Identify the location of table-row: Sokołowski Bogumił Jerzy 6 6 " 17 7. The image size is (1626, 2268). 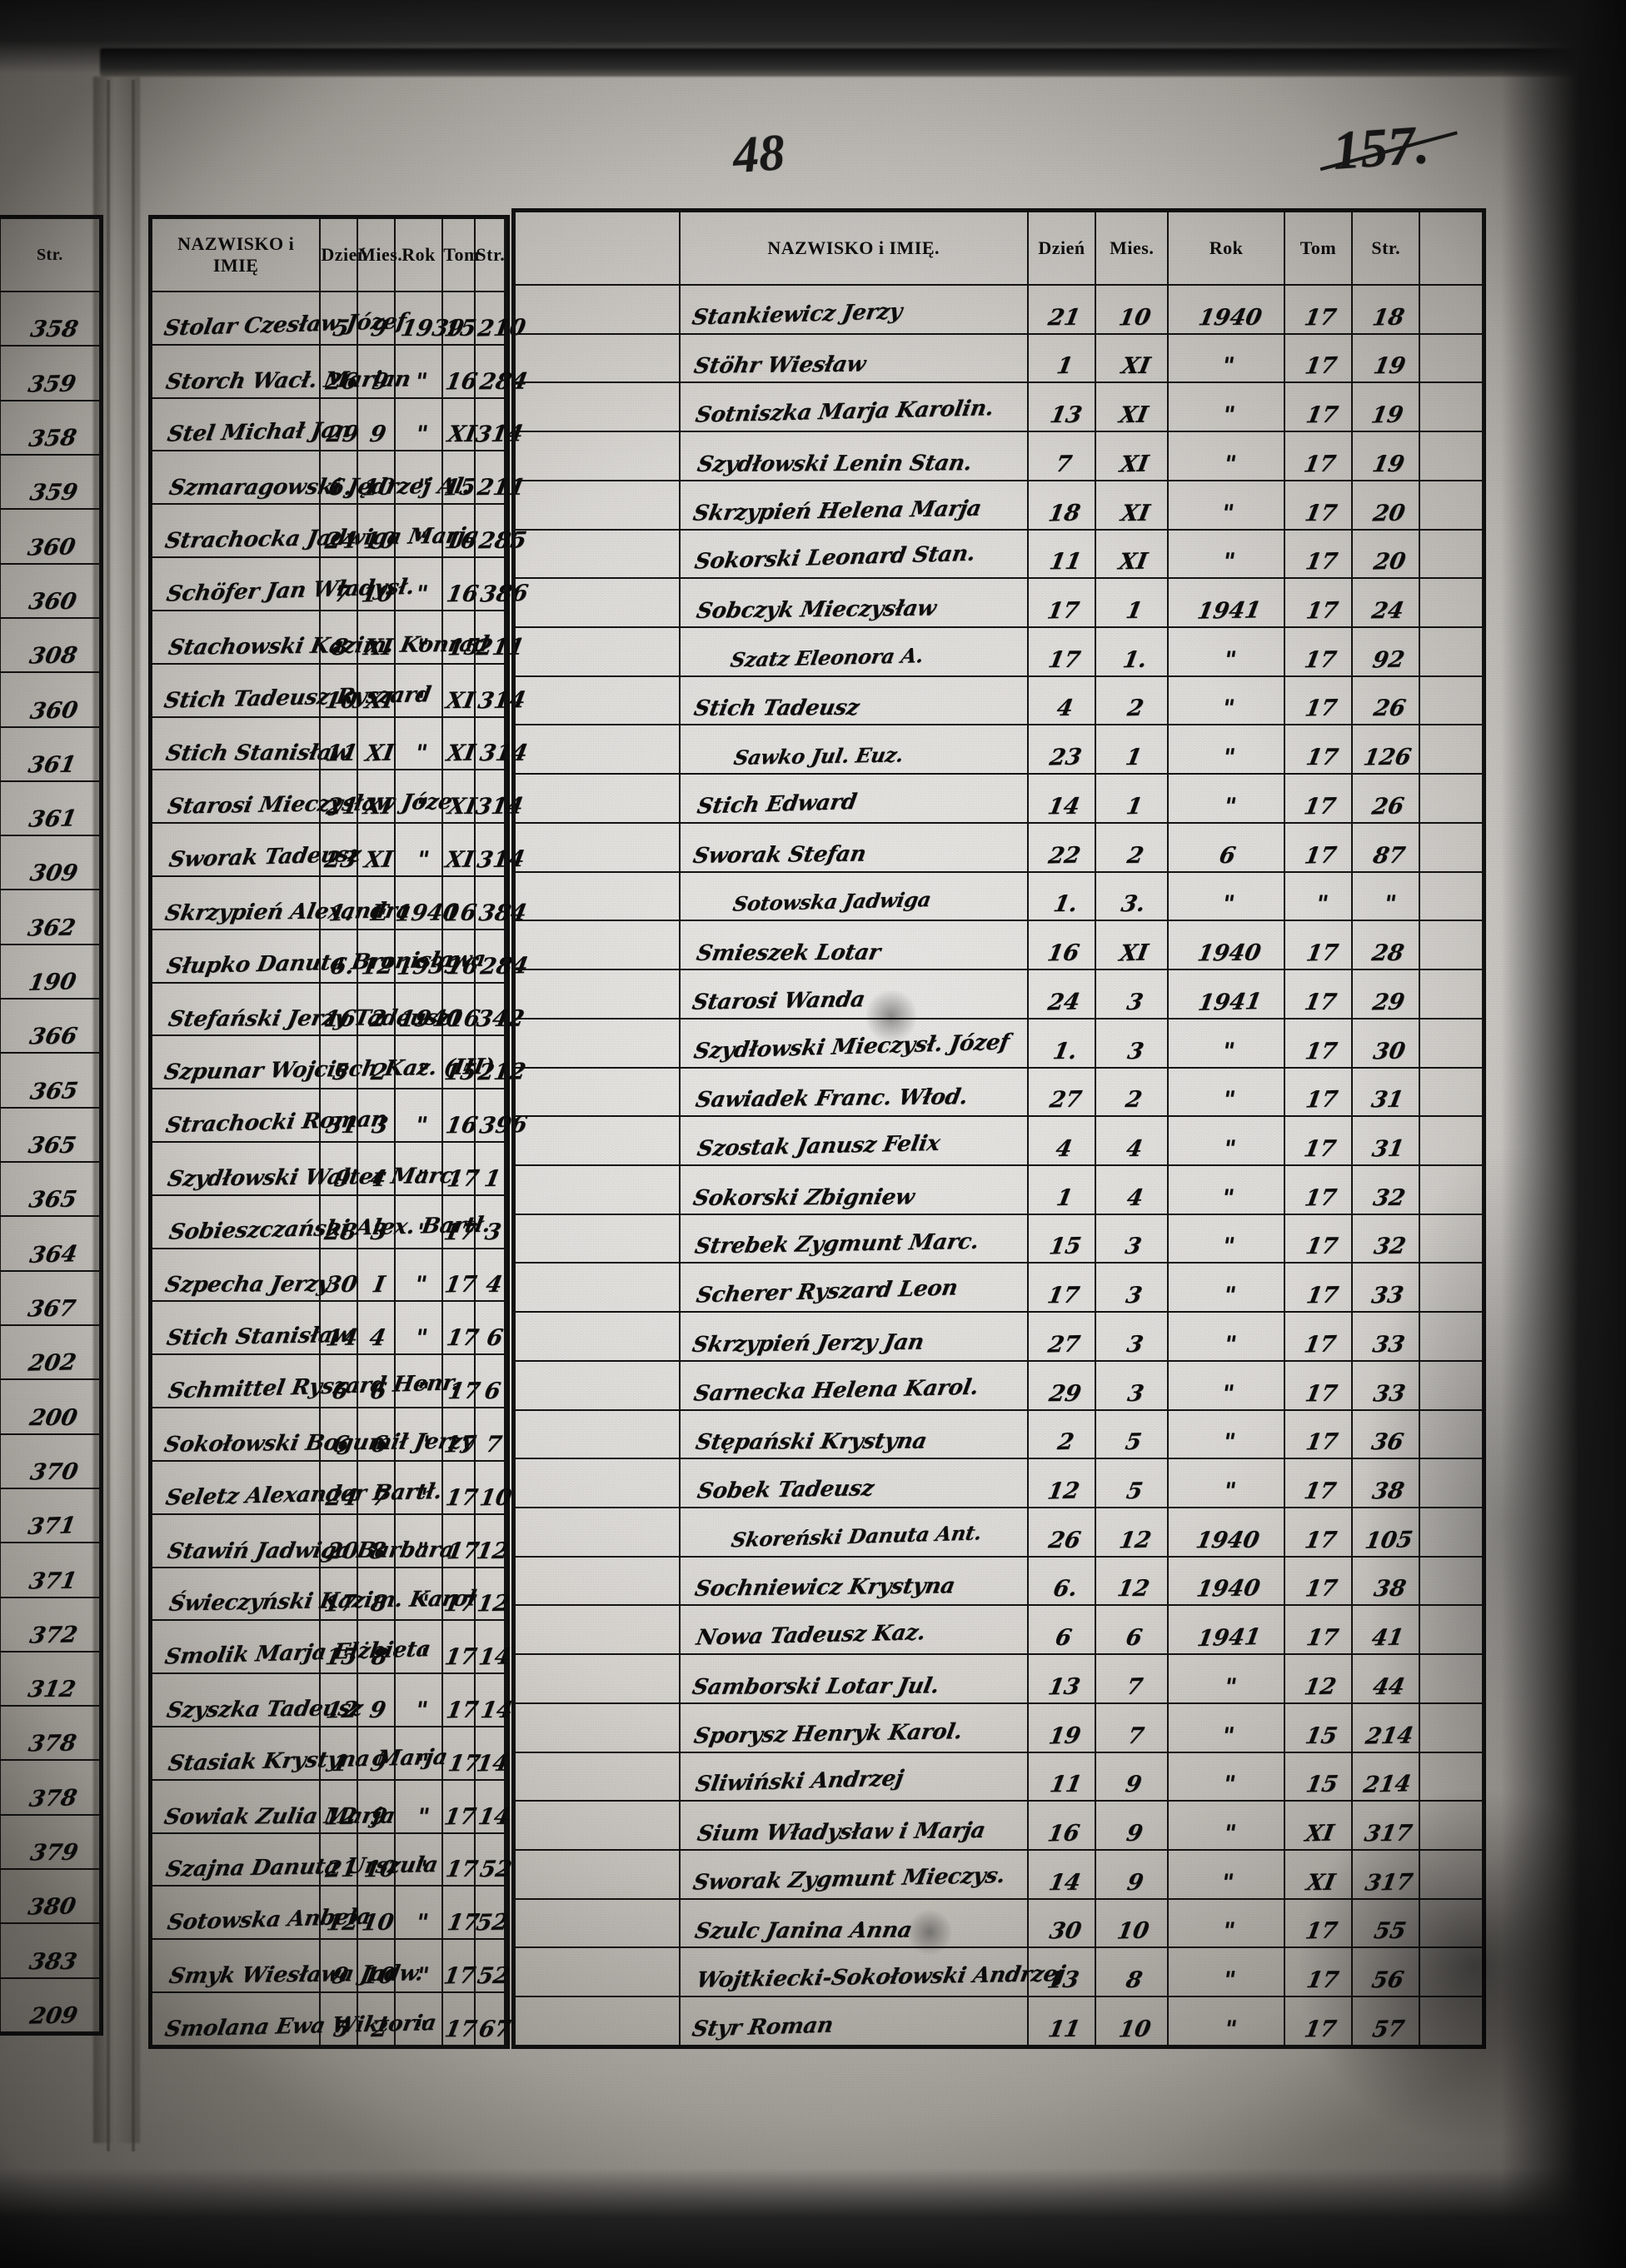
(329, 1434).